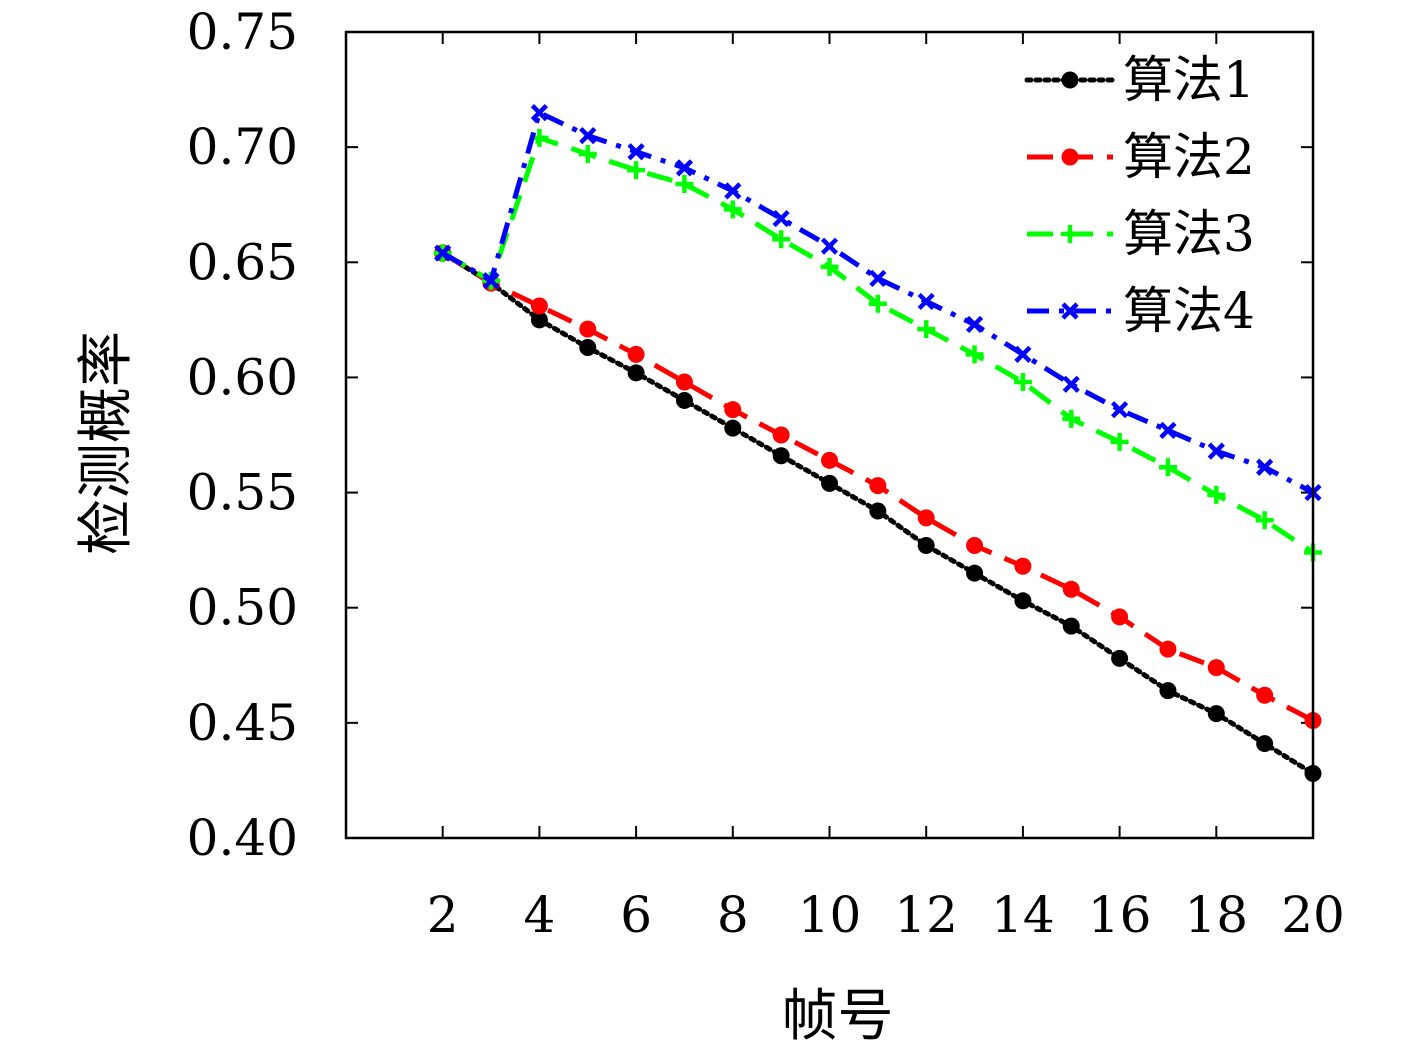 The image size is (1417, 1051). What do you see at coordinates (886, 915) in the screenshot?
I see `x-tick-labels: 2 4 6 8 10 12 14 16 18 20` at bounding box center [886, 915].